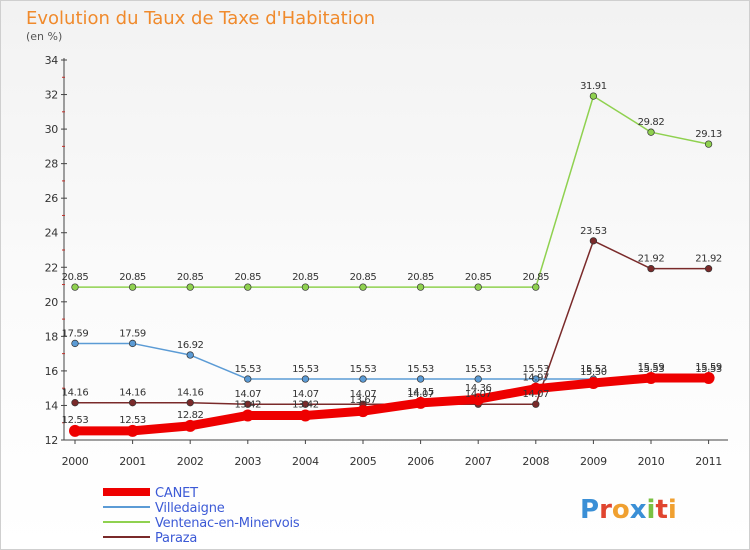 This screenshot has width=750, height=550. What do you see at coordinates (708, 134) in the screenshot?
I see `data-label-ventenac-en-minervois: 29.13` at bounding box center [708, 134].